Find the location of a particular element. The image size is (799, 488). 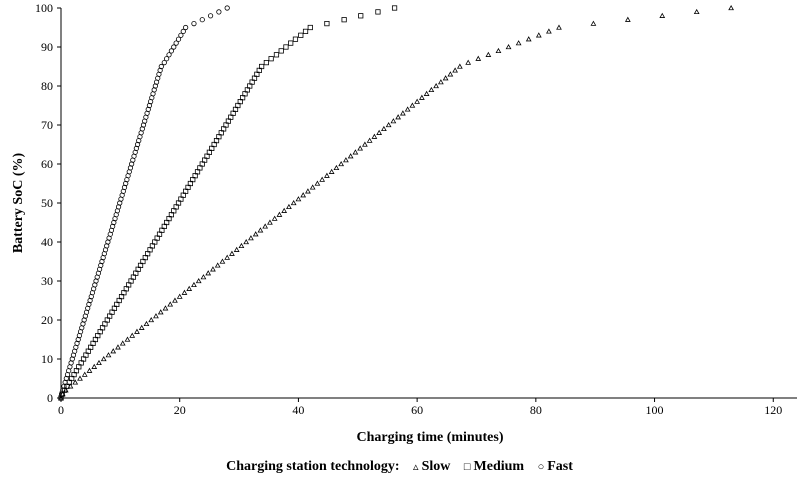

y-tick-label: 80 is located at coordinates (47, 86).